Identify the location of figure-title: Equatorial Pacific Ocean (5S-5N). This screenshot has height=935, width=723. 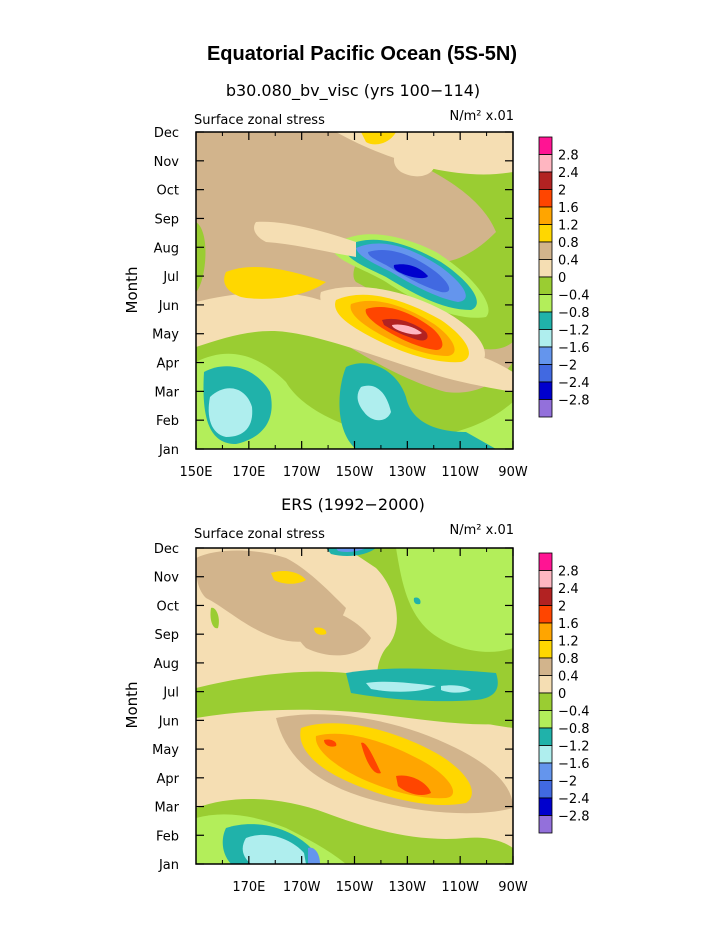
(362, 54).